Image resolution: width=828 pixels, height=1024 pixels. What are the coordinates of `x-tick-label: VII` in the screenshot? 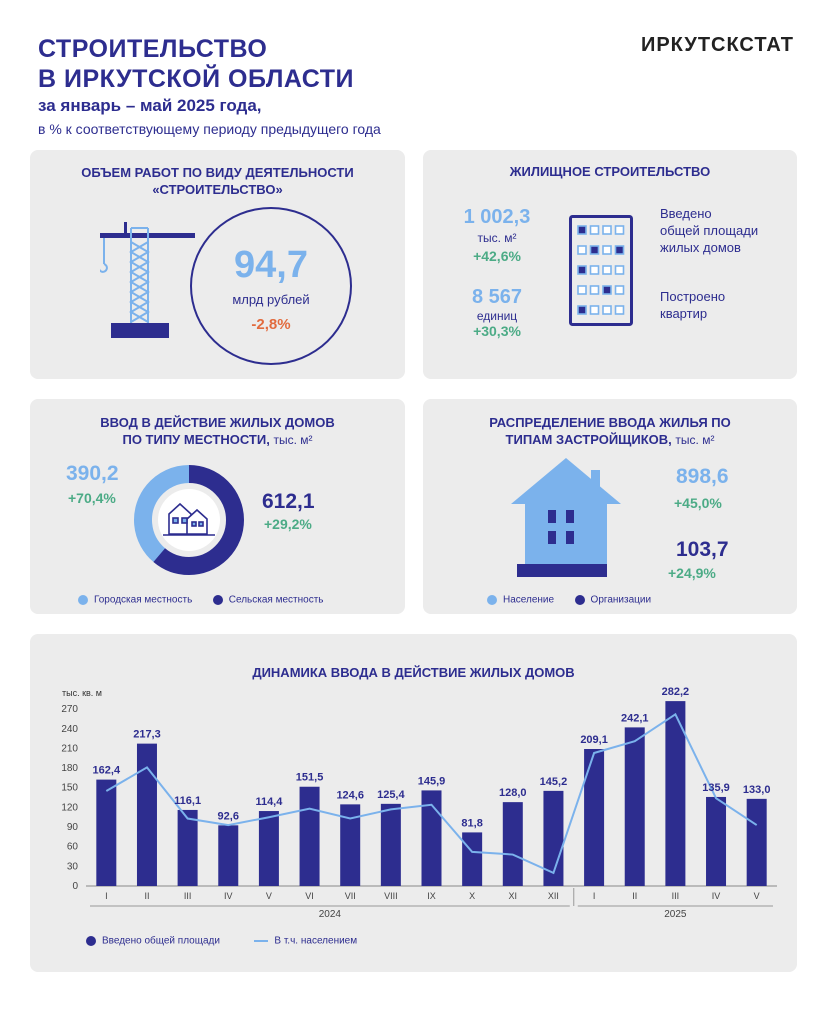 It's located at (350, 896).